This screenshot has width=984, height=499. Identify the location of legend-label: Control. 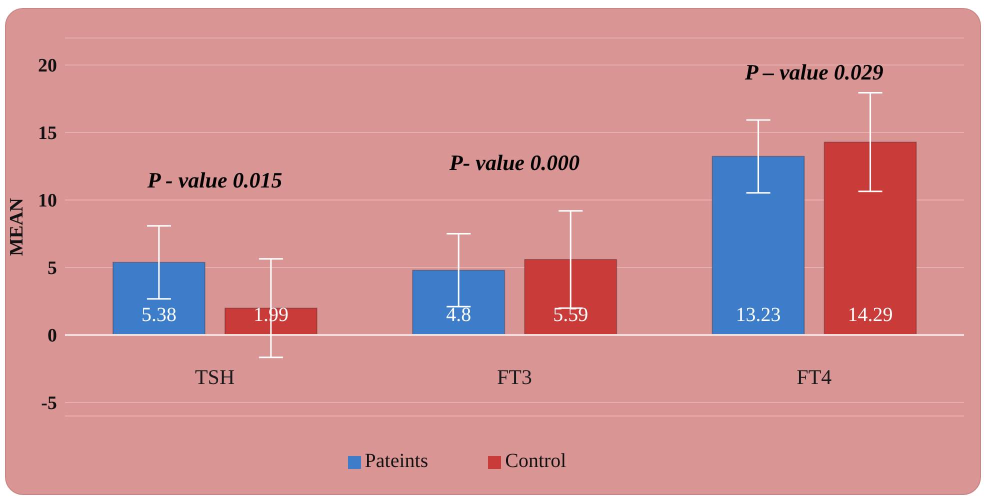
(535, 461).